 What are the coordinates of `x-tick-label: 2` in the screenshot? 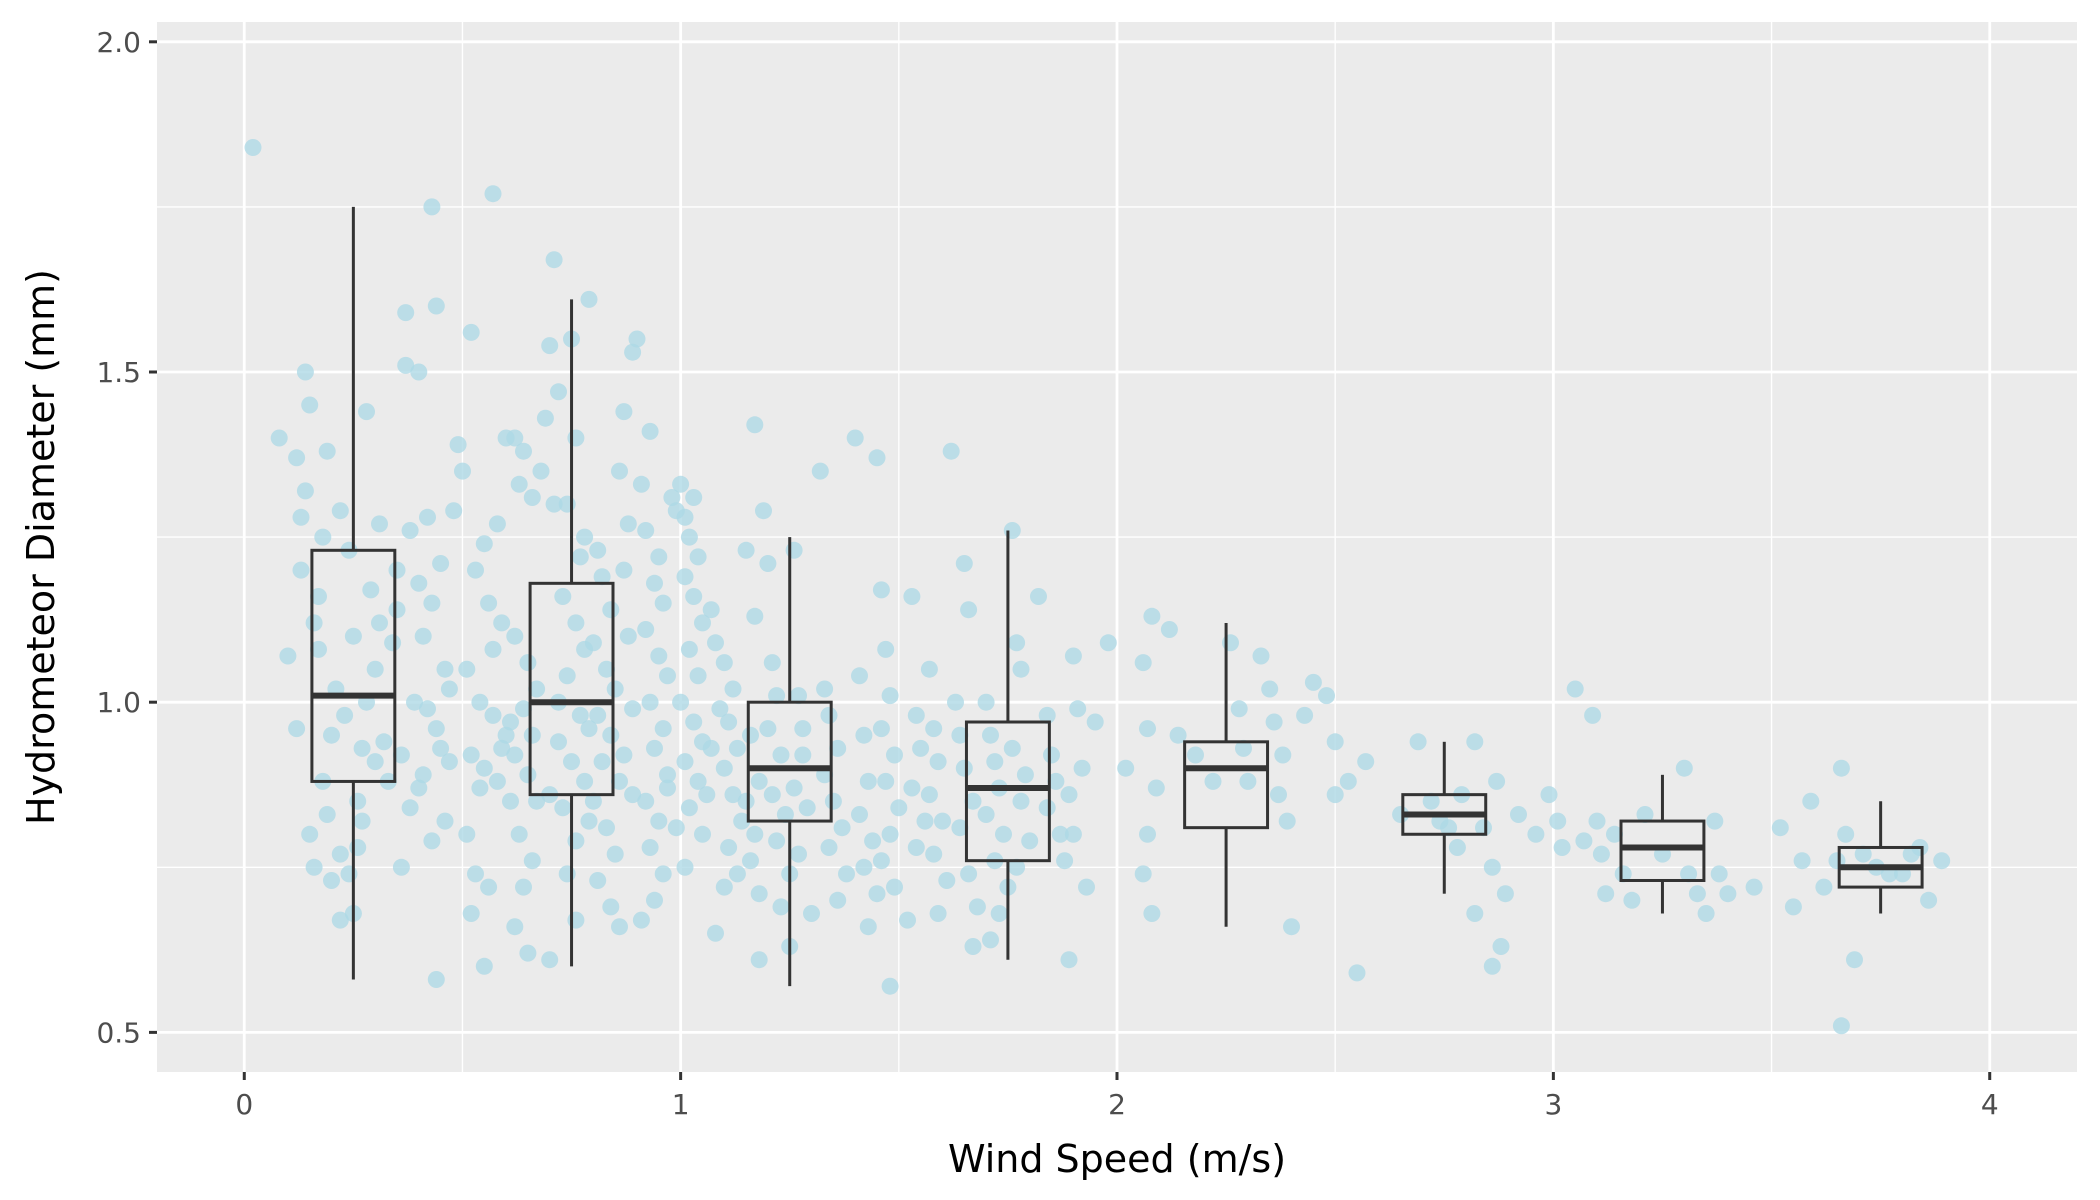 It's located at (1117, 1104).